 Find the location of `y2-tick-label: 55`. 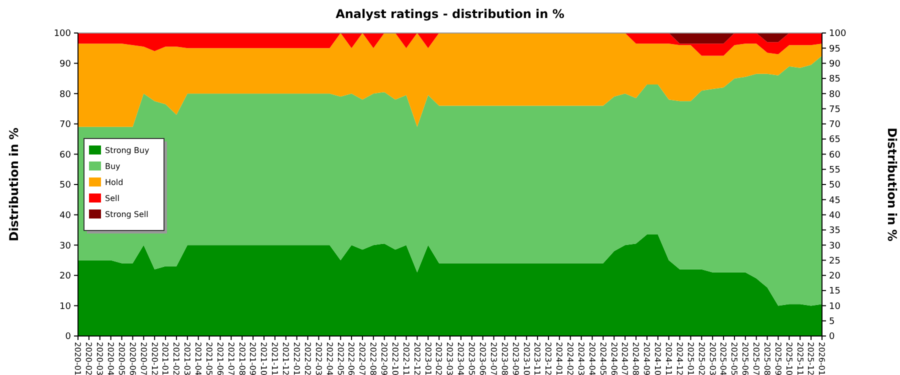

y2-tick-label: 55 is located at coordinates (834, 171).